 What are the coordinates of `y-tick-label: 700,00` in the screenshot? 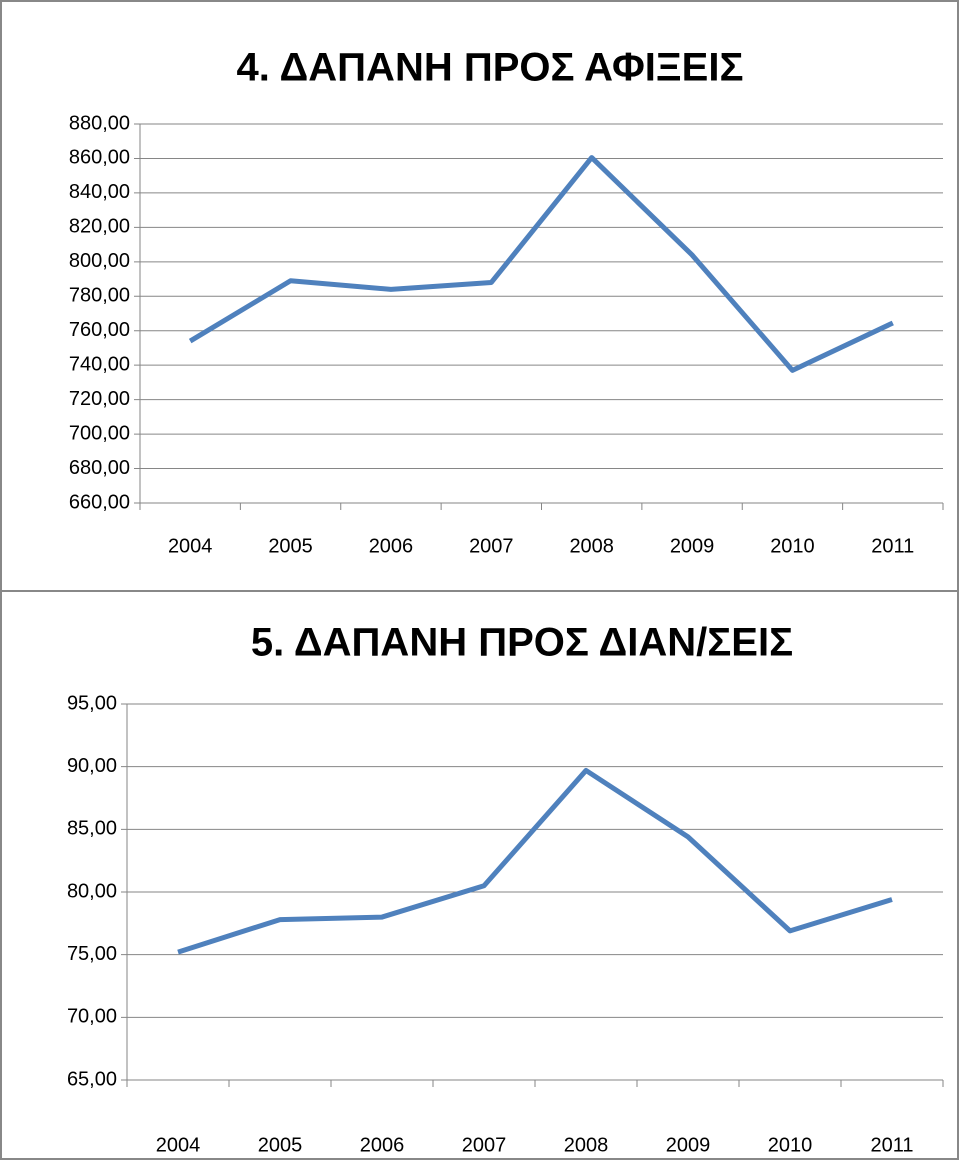 It's located at (99, 433).